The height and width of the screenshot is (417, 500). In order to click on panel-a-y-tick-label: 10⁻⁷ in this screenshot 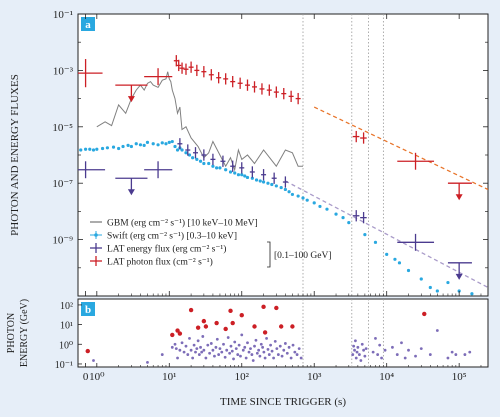, I will do `click(62, 184)`.